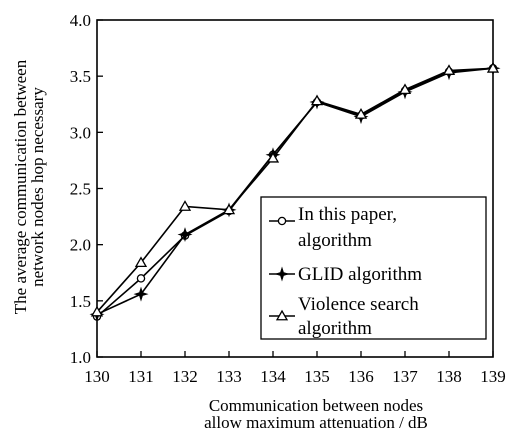  Describe the element at coordinates (80, 301) in the screenshot. I see `y-tick-label: 1.5` at that location.